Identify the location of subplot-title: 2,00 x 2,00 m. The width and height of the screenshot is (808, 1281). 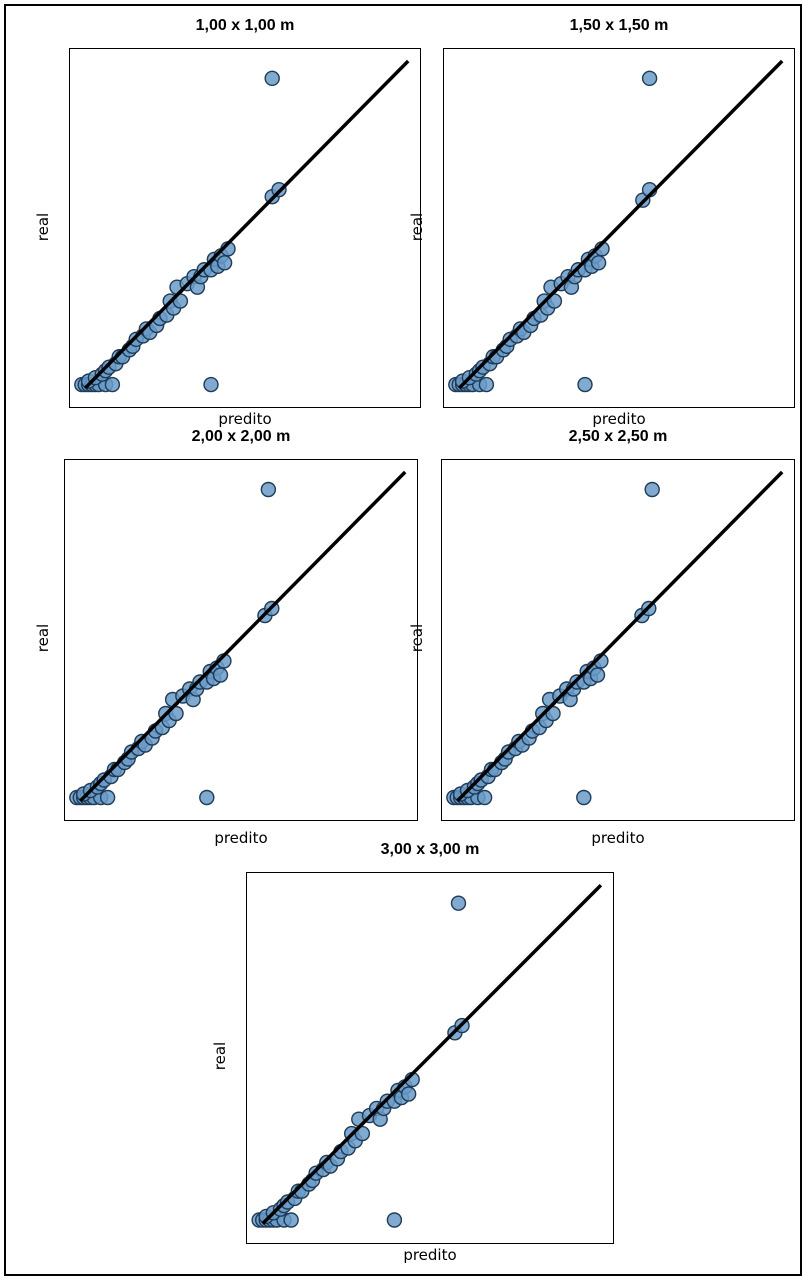
(241, 436).